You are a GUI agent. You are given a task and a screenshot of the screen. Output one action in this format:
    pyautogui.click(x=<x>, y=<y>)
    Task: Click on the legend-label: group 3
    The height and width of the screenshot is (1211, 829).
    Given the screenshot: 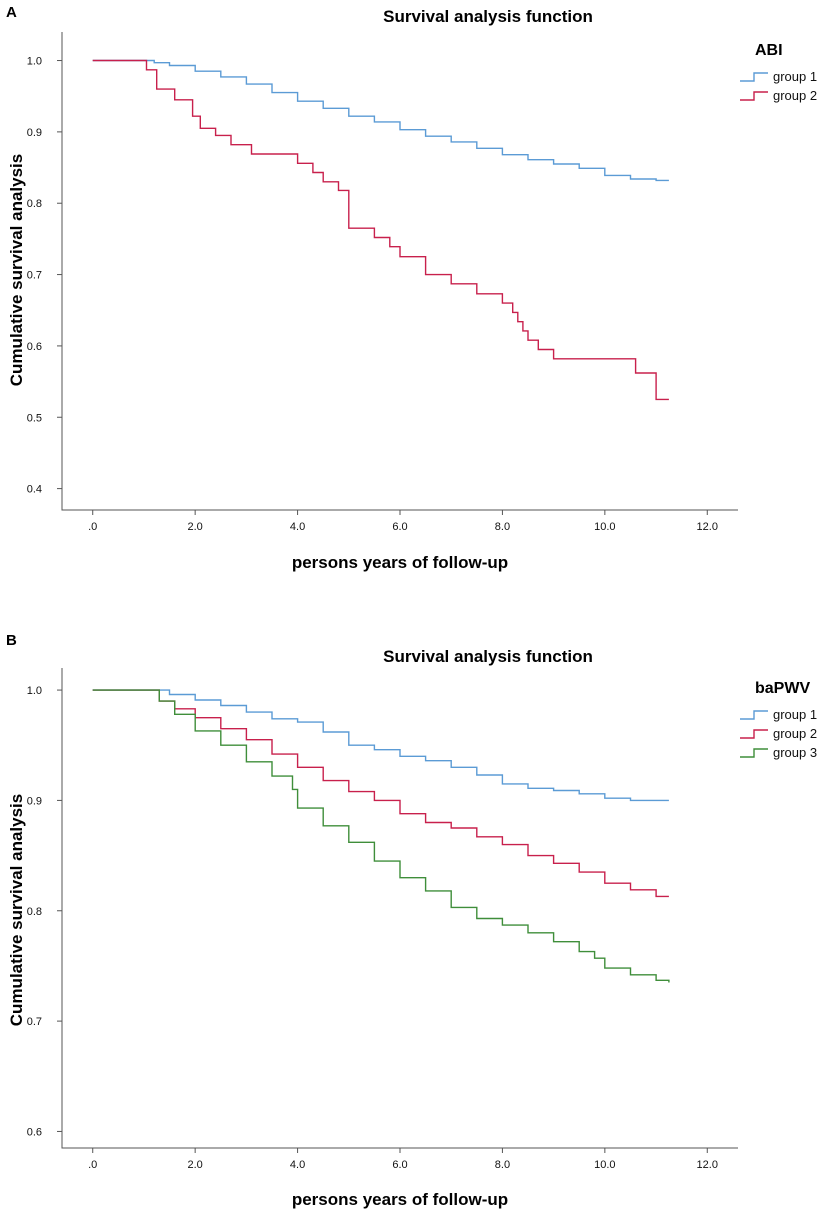 What is the action you would take?
    pyautogui.click(x=795, y=752)
    